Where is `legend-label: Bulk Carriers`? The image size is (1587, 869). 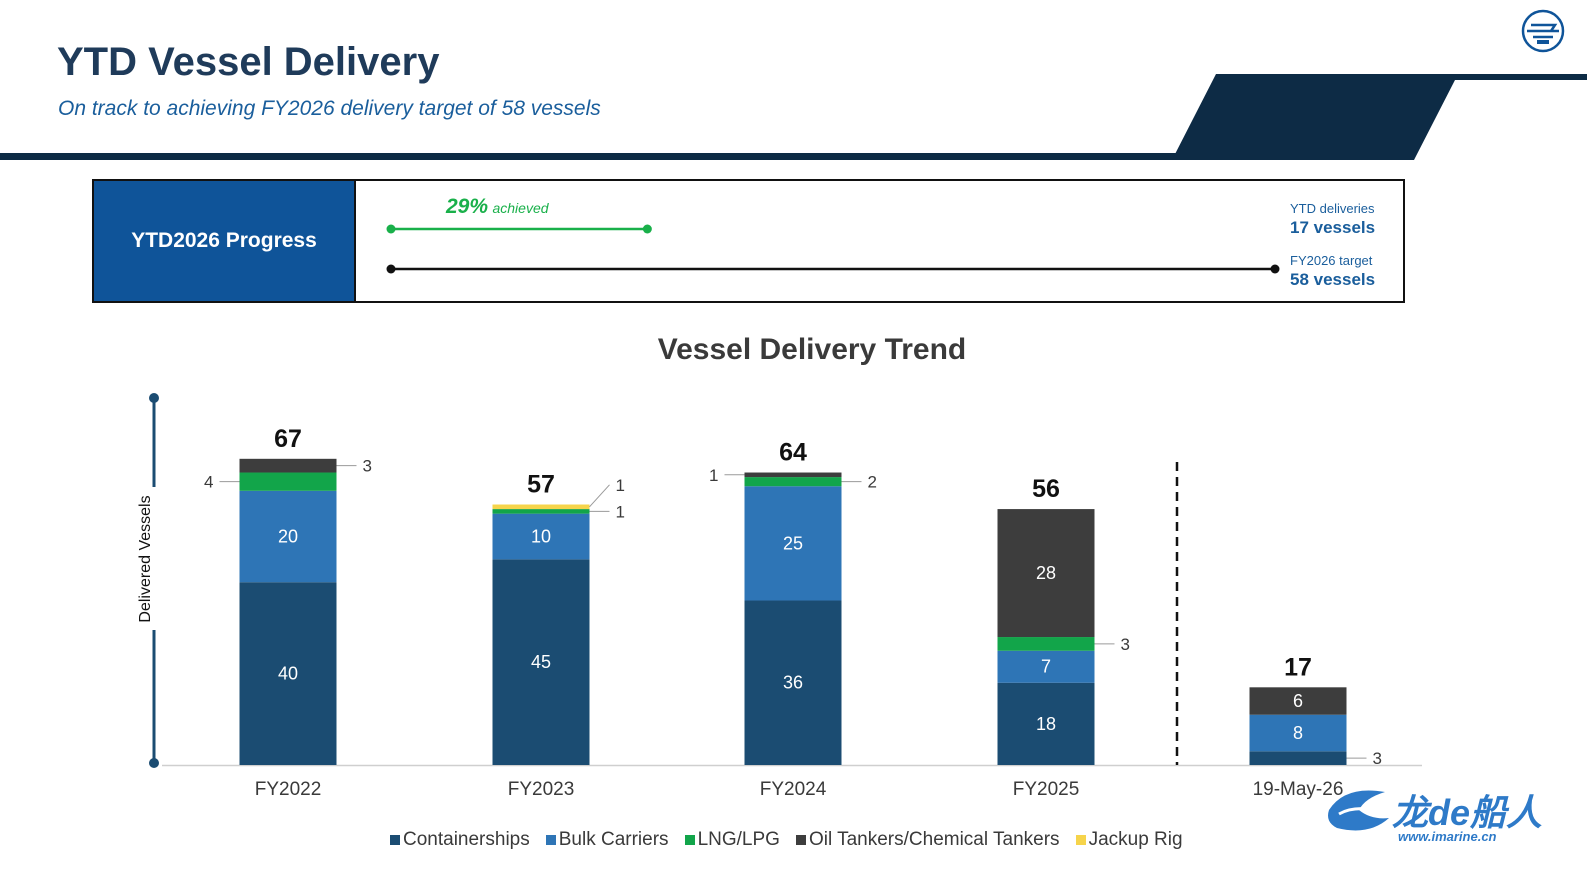
legend-label: Bulk Carriers is located at coordinates (613, 839).